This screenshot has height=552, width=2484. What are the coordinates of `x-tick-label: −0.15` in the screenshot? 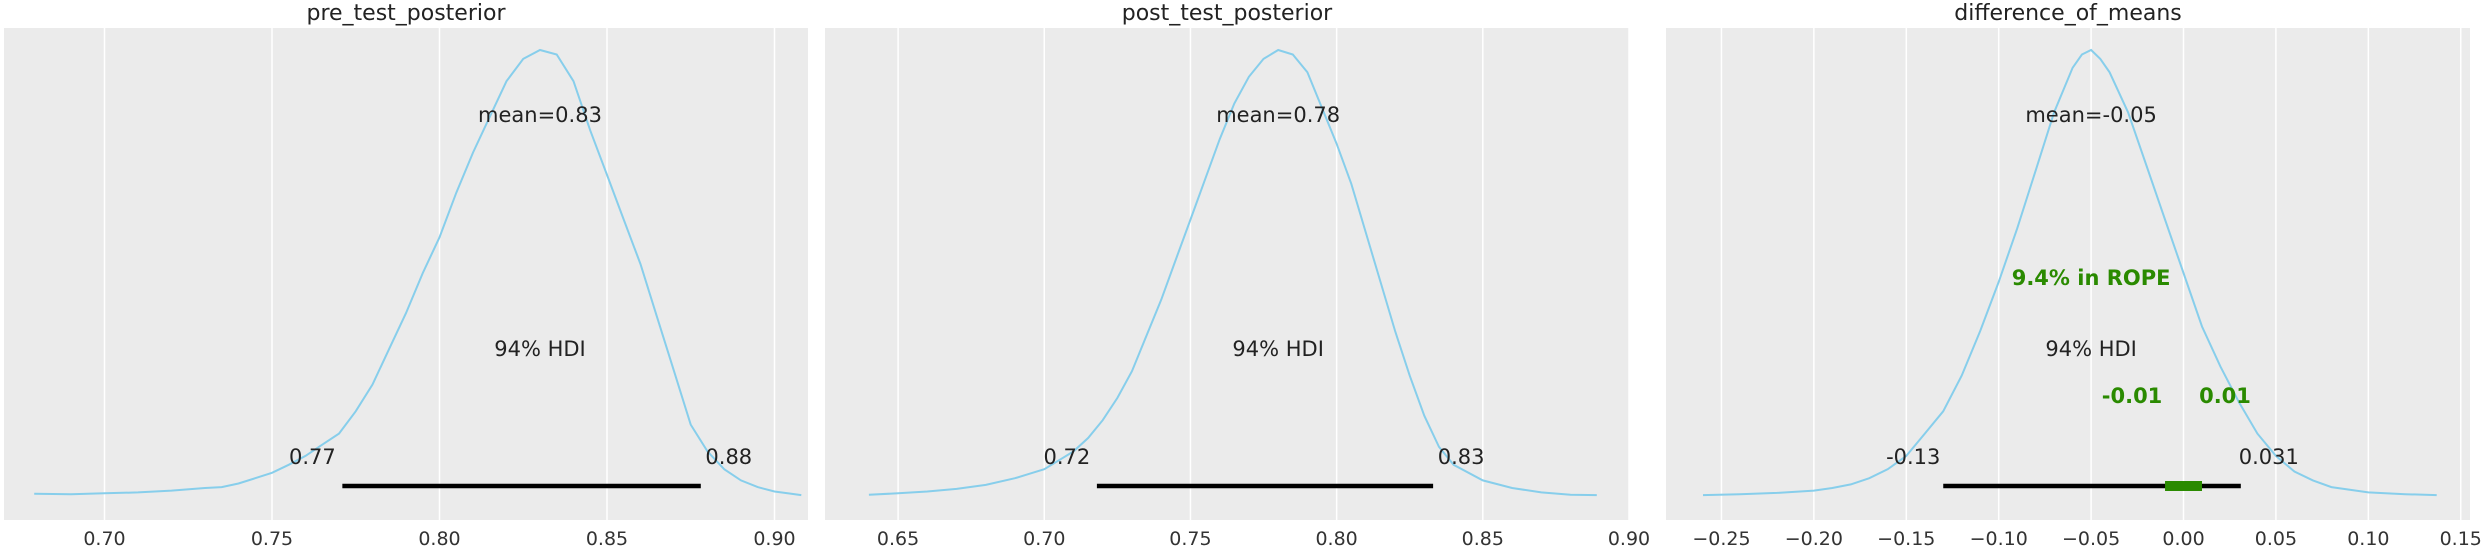 It's located at (1906, 539).